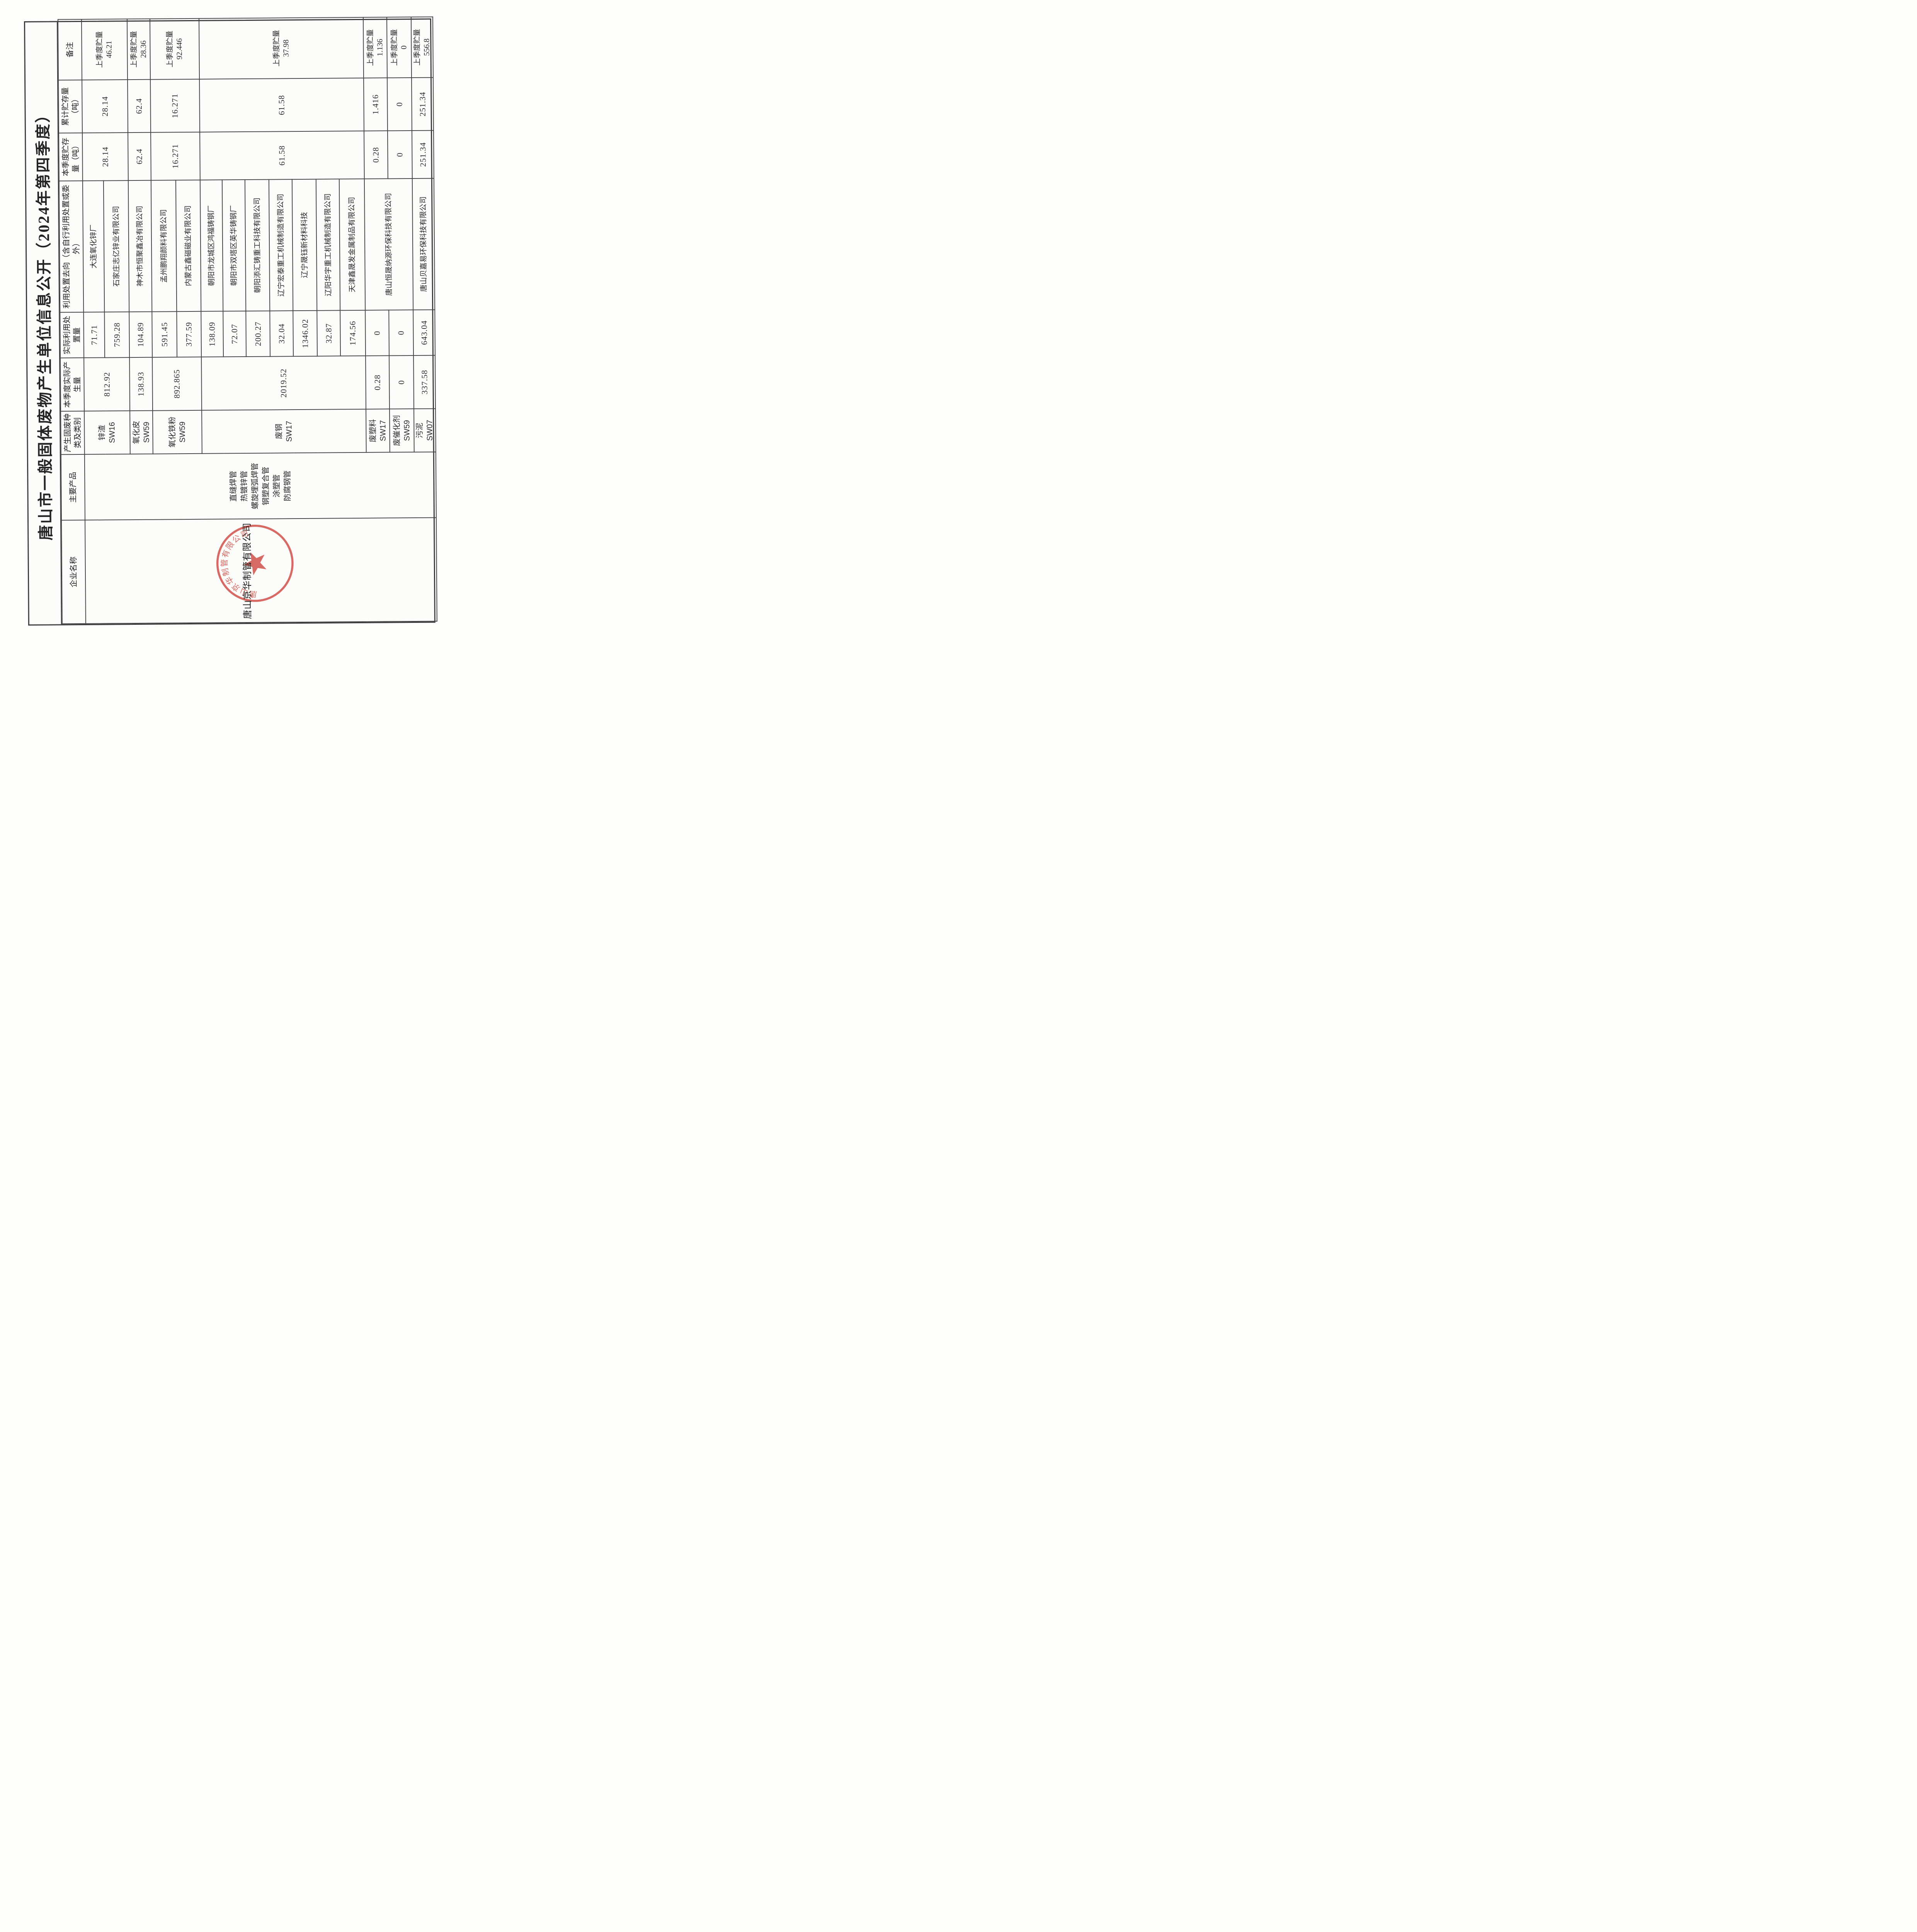 The image size is (1917, 1932). What do you see at coordinates (265, 485) in the screenshot?
I see `product-line: 钢塑复合管` at bounding box center [265, 485].